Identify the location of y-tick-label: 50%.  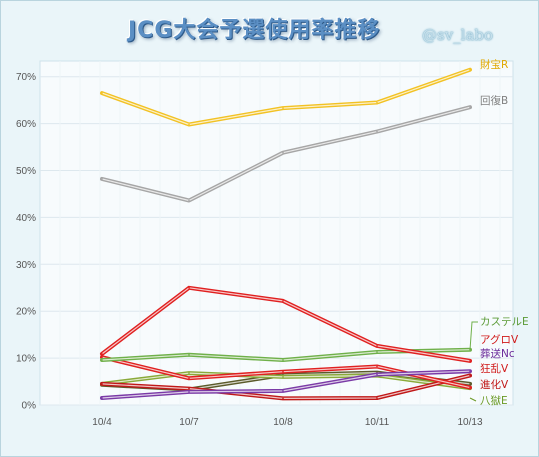
(26, 171).